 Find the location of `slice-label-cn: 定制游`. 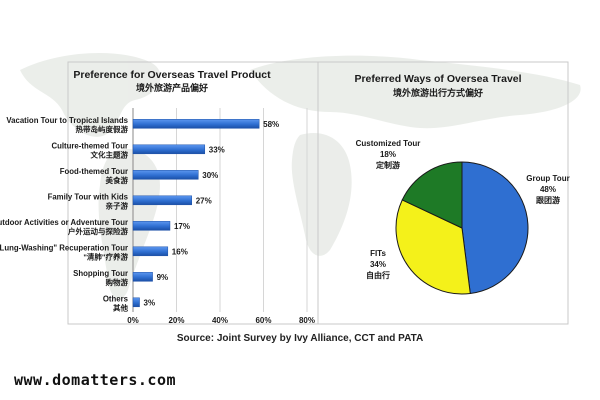

slice-label-cn: 定制游 is located at coordinates (387, 165).